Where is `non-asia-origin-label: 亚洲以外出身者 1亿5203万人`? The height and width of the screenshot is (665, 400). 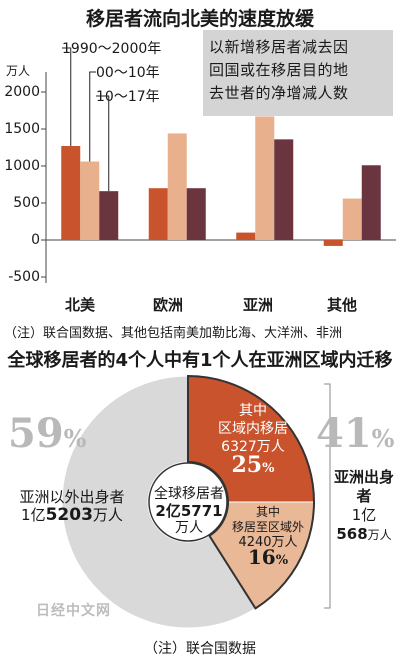
non-asia-origin-label: 亚洲以外出身者 1亿5203万人 is located at coordinates (72, 506).